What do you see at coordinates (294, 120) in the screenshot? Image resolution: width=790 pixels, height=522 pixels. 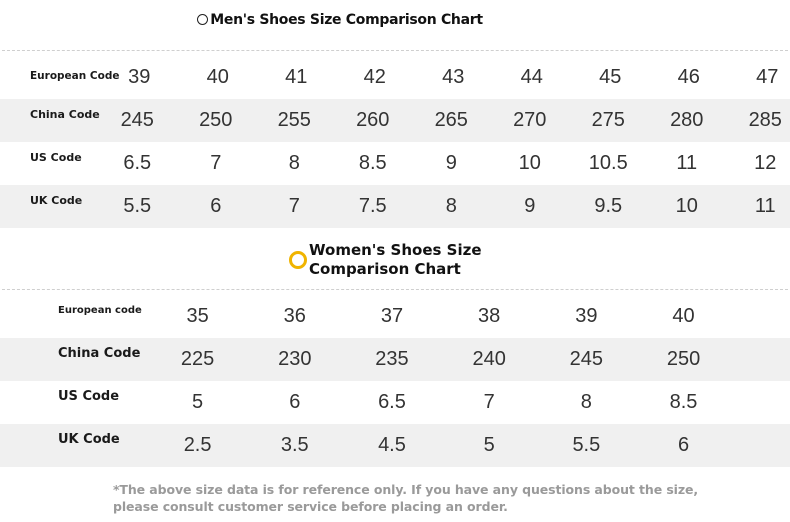 I see `table-cell: 255` at bounding box center [294, 120].